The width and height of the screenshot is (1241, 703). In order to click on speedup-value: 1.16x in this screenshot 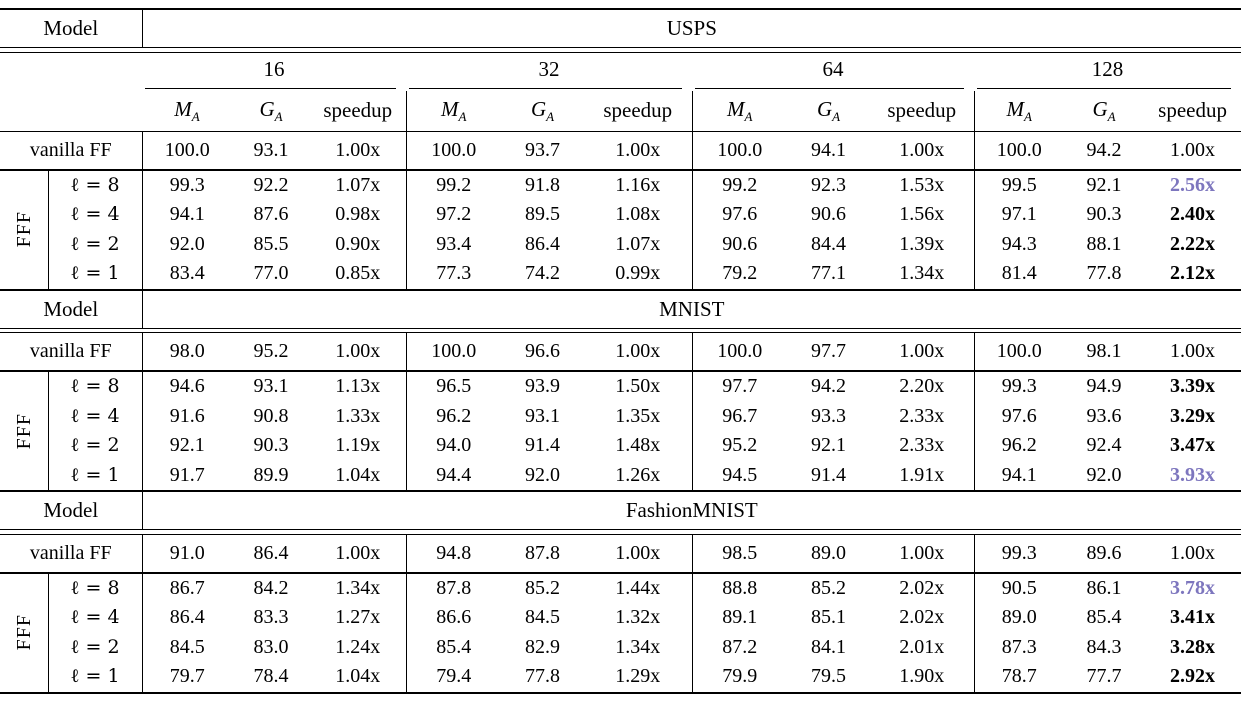, I will do `click(638, 184)`.